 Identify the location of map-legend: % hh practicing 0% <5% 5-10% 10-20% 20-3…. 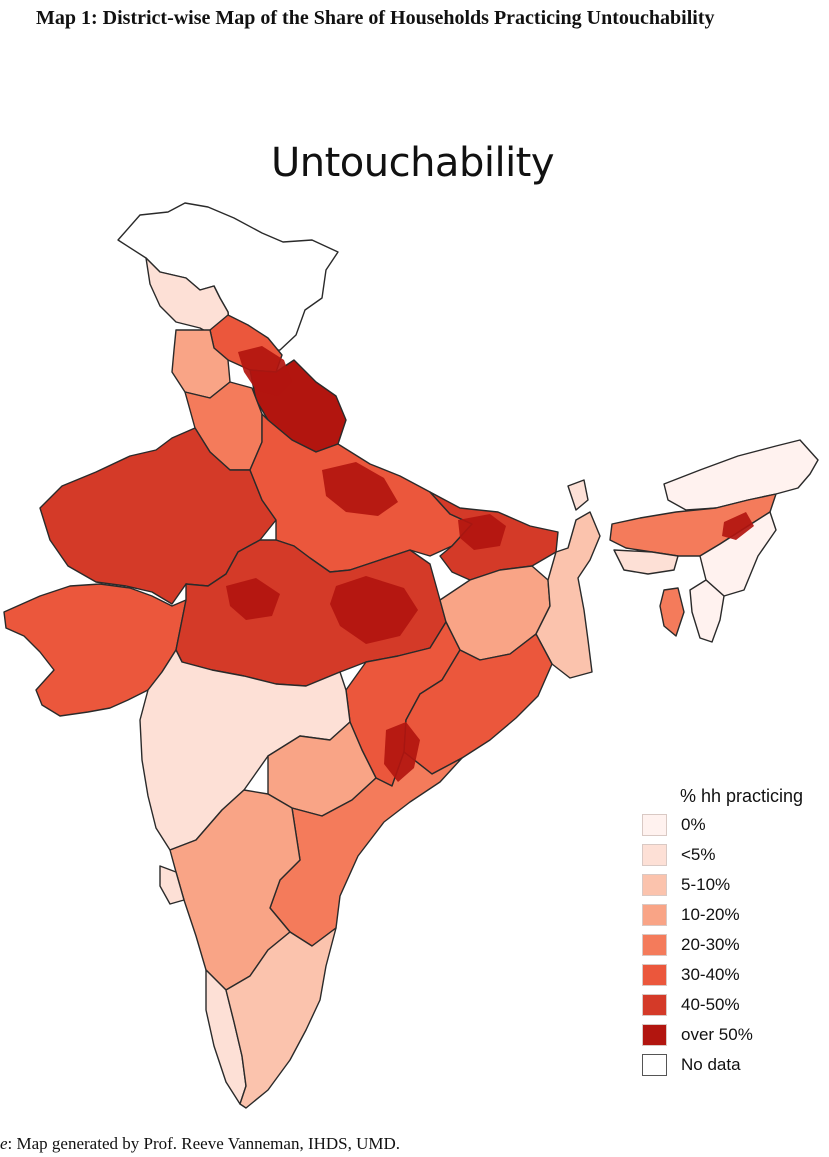
(722, 933).